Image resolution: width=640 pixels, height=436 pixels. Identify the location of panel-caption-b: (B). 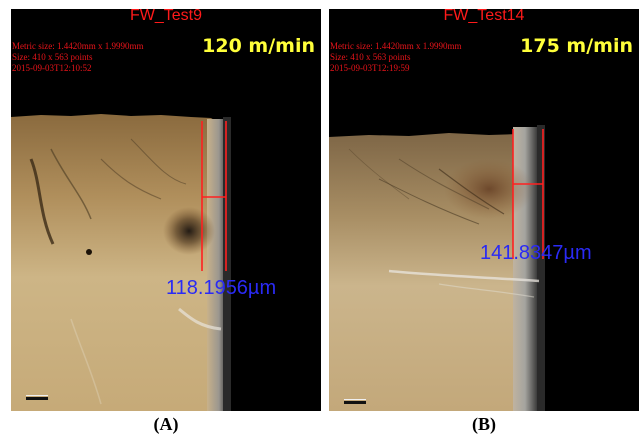
(484, 424).